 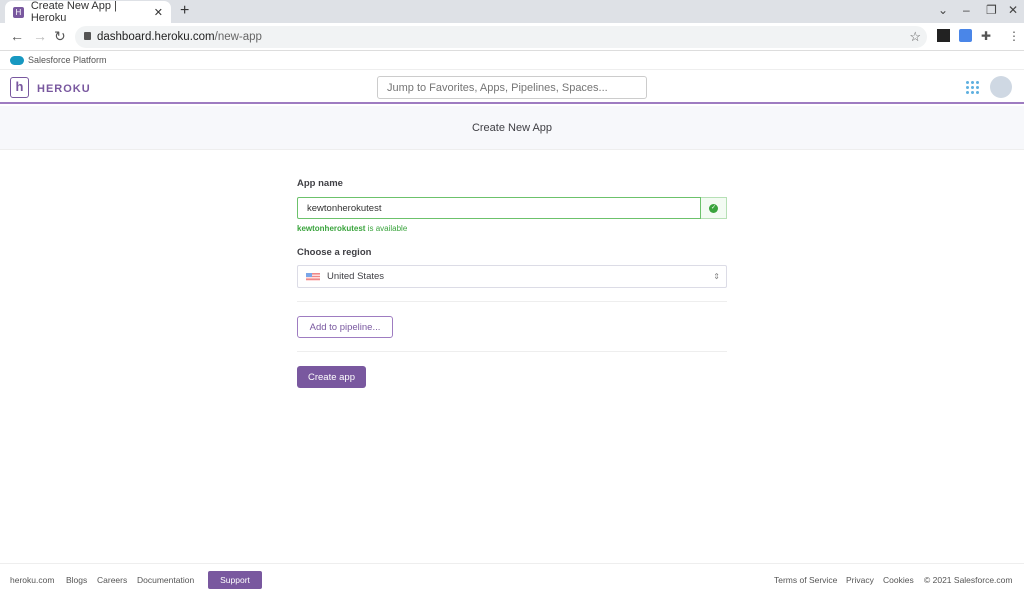 I want to click on menu-kebab-icon: ⋮, so click(x=1014, y=36).